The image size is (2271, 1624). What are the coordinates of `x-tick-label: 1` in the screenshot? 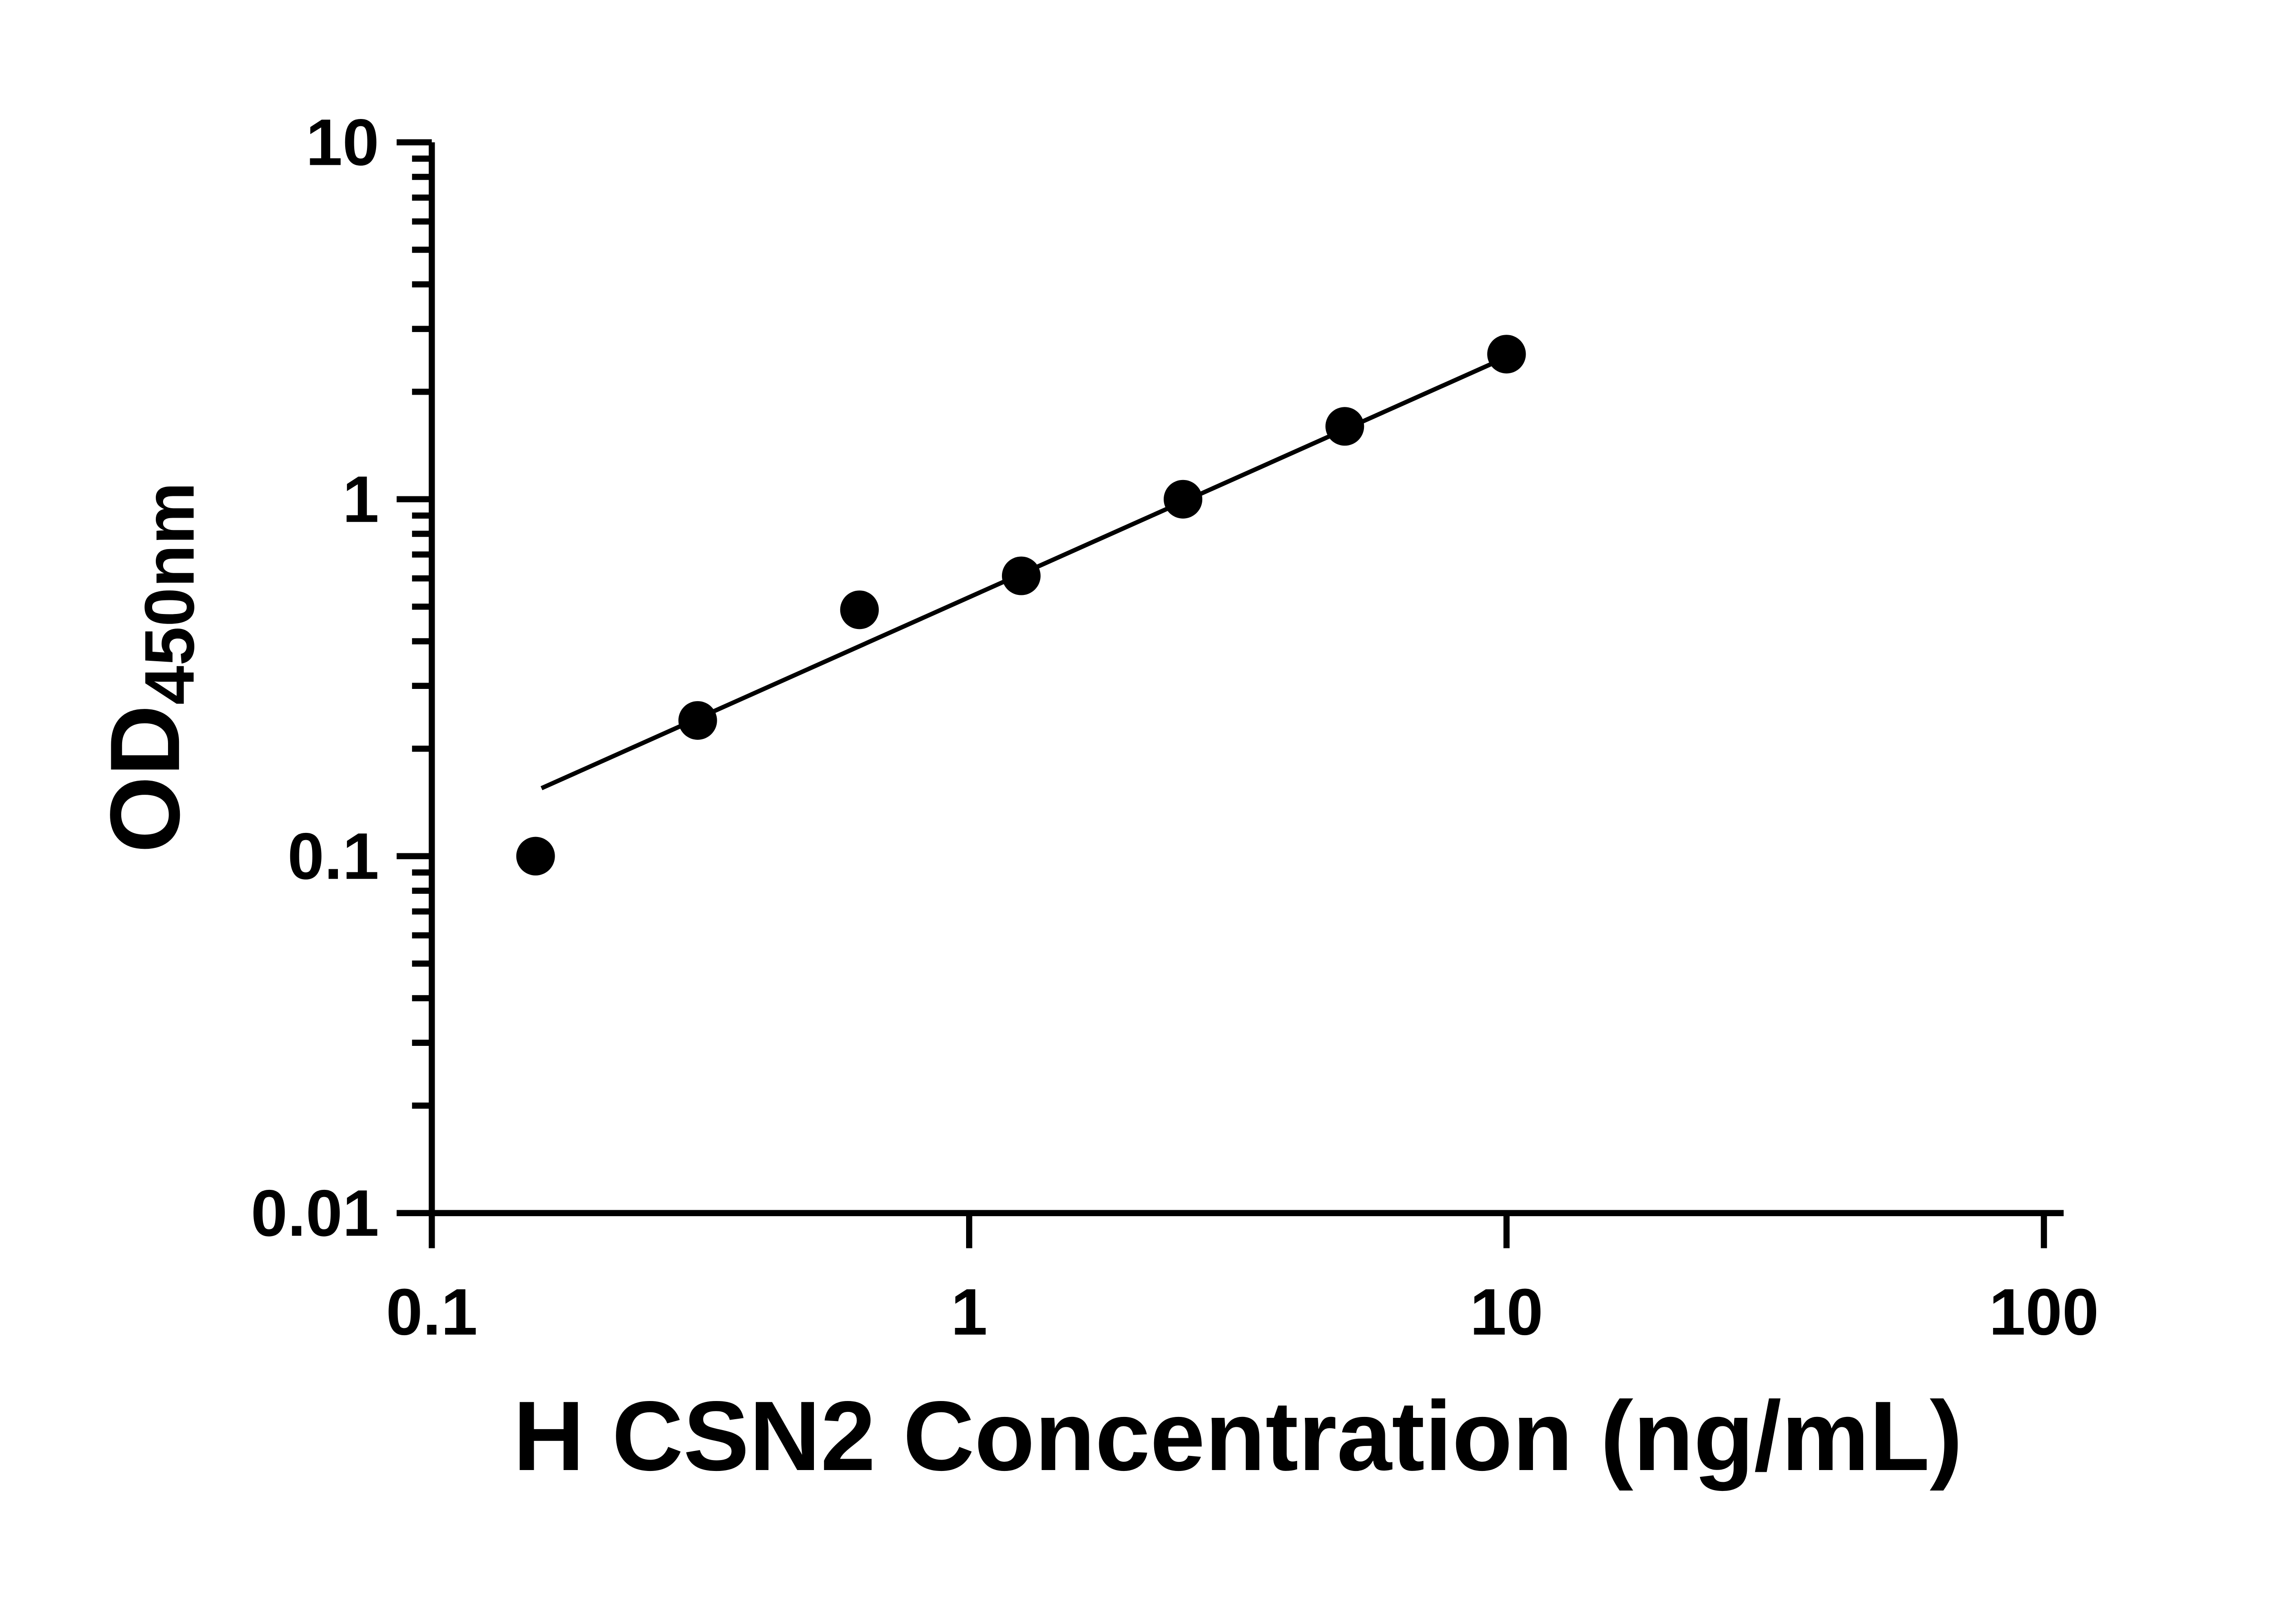 It's located at (969, 1312).